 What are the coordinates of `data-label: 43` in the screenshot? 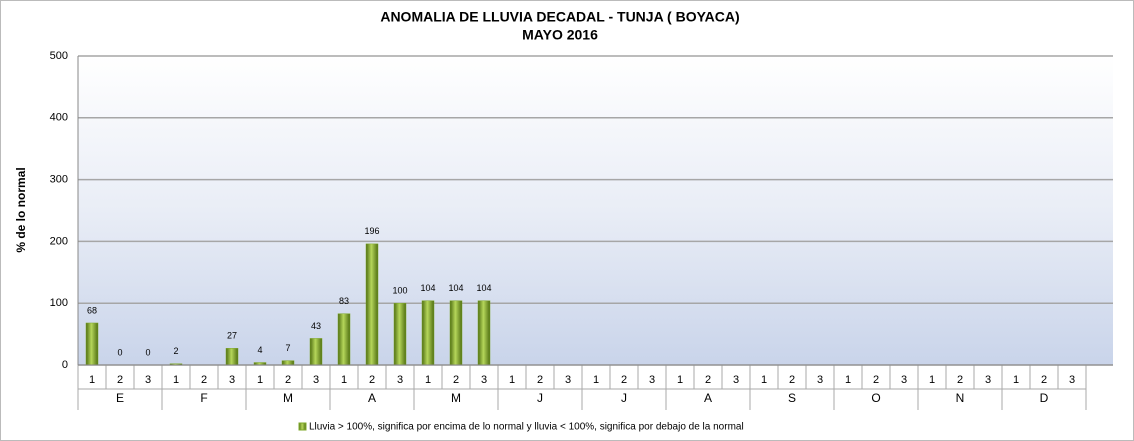 It's located at (316, 326).